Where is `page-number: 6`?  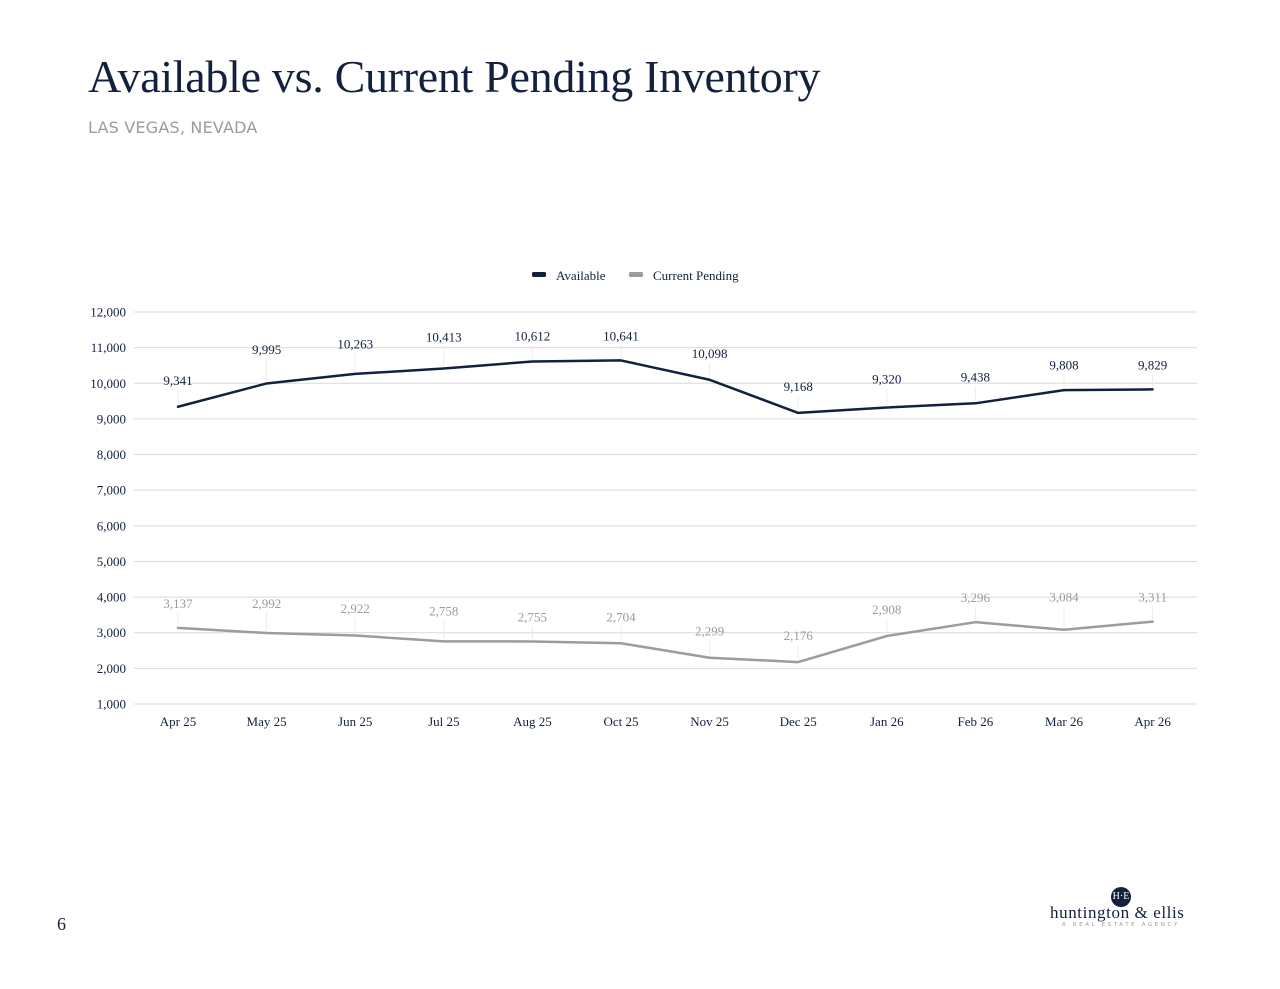
page-number: 6 is located at coordinates (61, 924).